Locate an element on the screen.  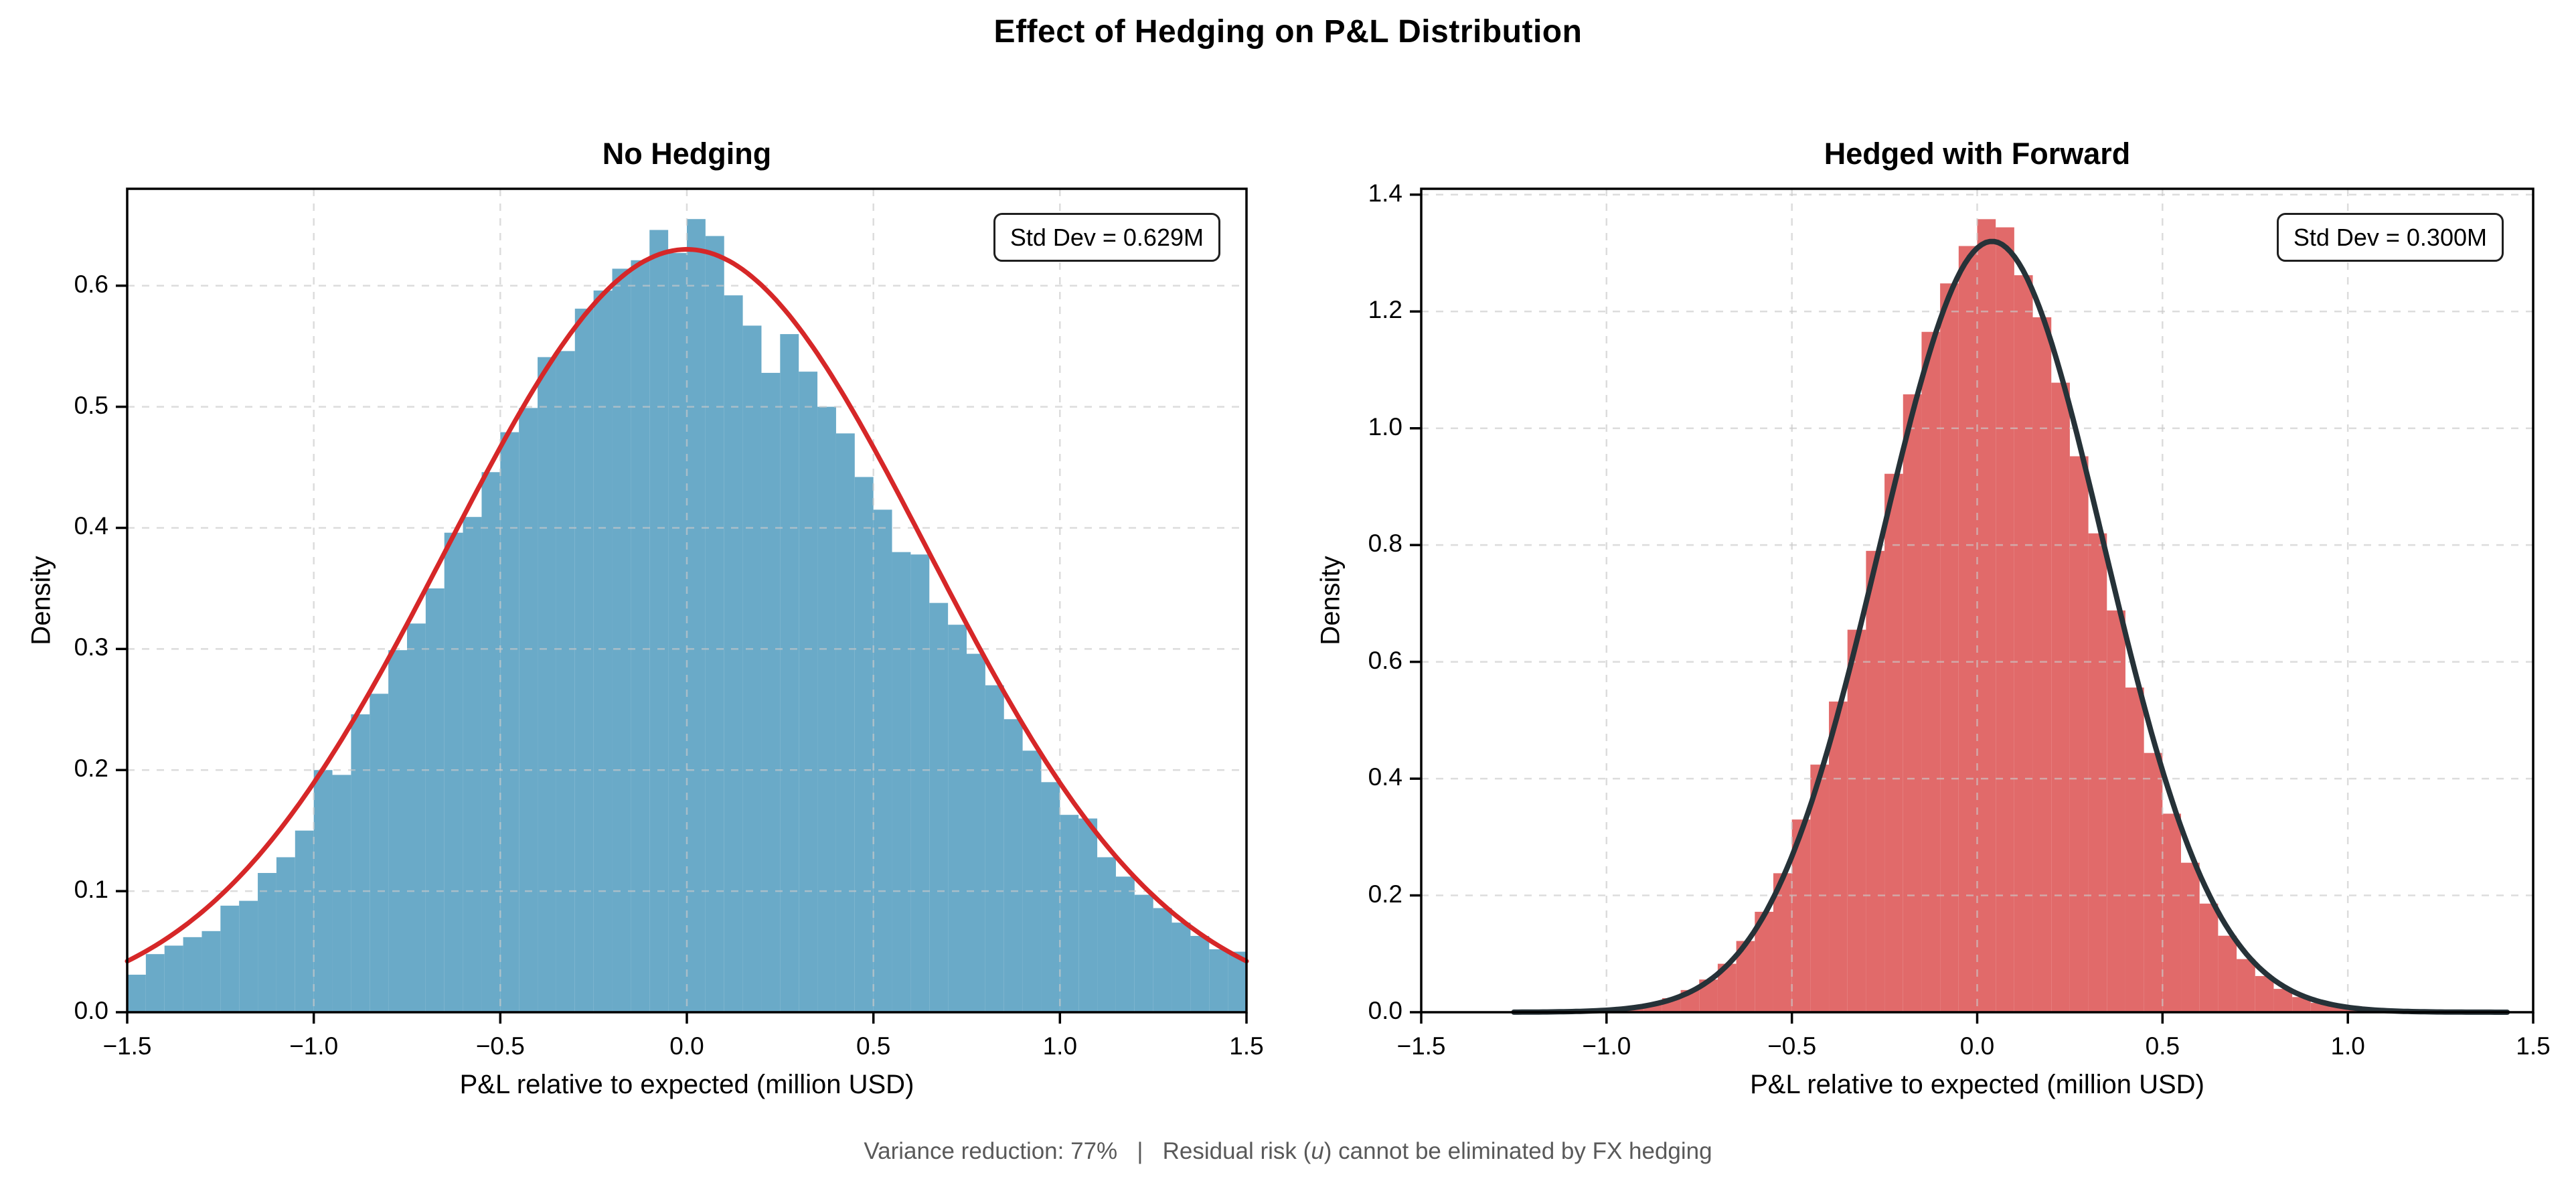
y-tick-label: 0.8 is located at coordinates (1385, 544).